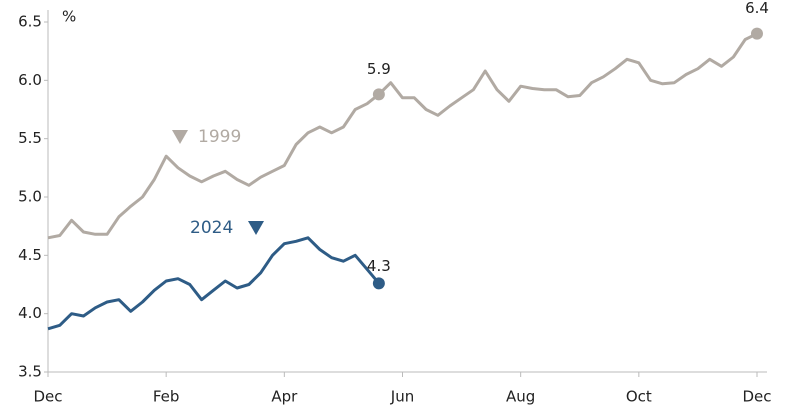 This screenshot has width=800, height=409. I want to click on series-label: 1999, so click(219, 137).